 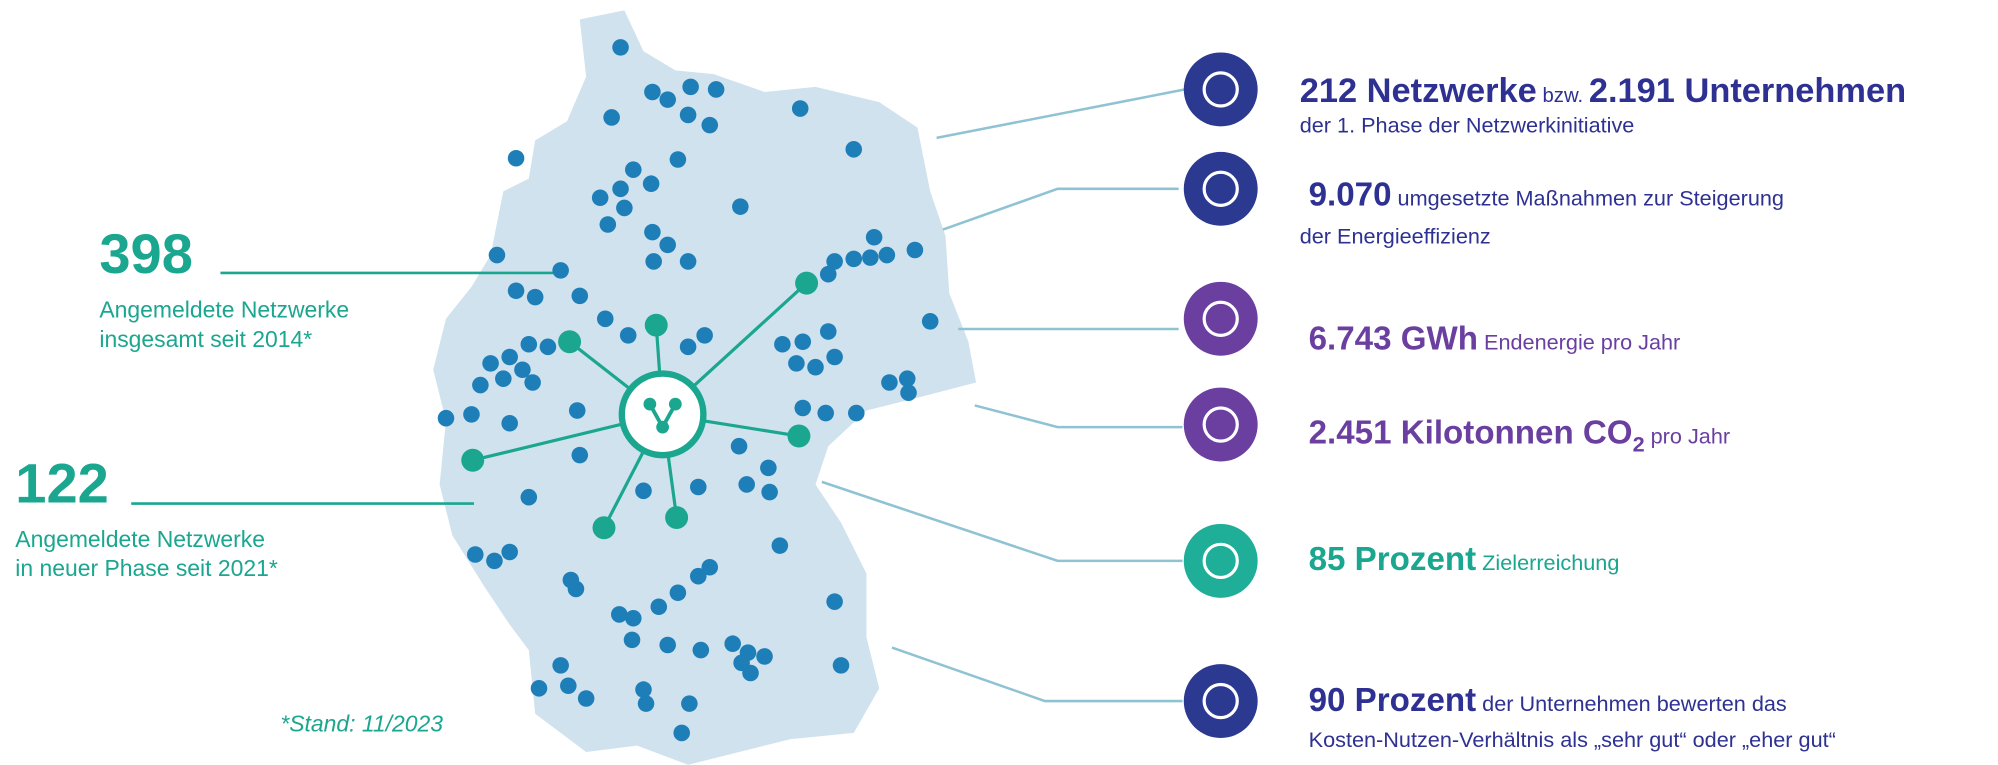 What do you see at coordinates (1220, 395) in the screenshot?
I see `icons` at bounding box center [1220, 395].